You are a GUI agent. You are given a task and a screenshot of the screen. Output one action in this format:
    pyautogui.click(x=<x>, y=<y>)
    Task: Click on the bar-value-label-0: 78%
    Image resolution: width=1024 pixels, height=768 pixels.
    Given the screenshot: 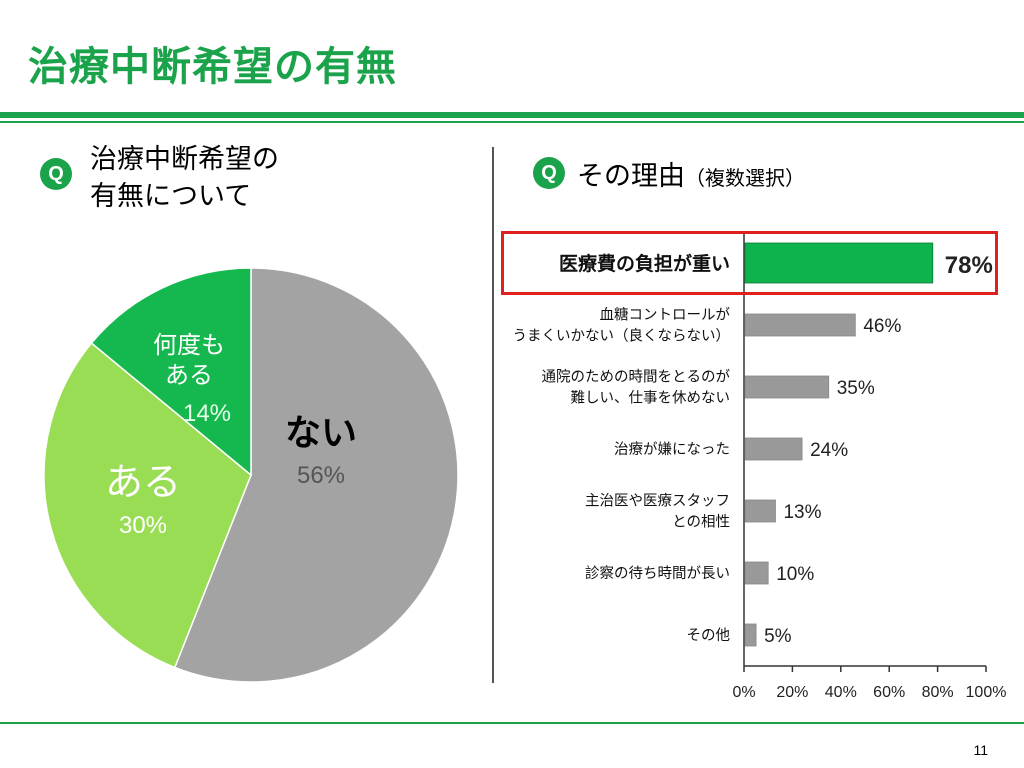 What is the action you would take?
    pyautogui.click(x=969, y=265)
    